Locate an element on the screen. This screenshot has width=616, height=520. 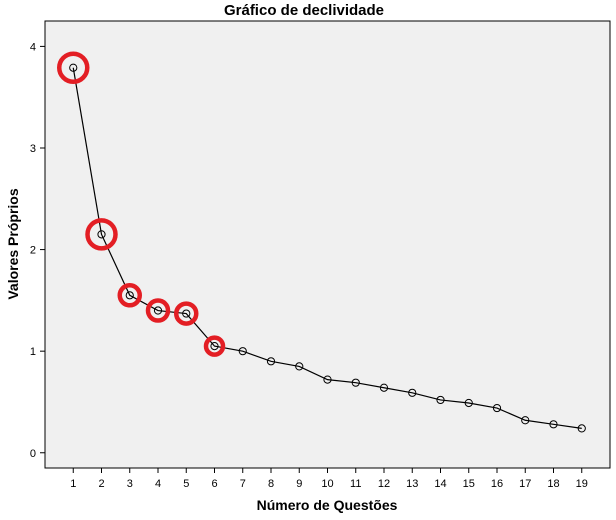
x-tick-label: 5 is located at coordinates (186, 484).